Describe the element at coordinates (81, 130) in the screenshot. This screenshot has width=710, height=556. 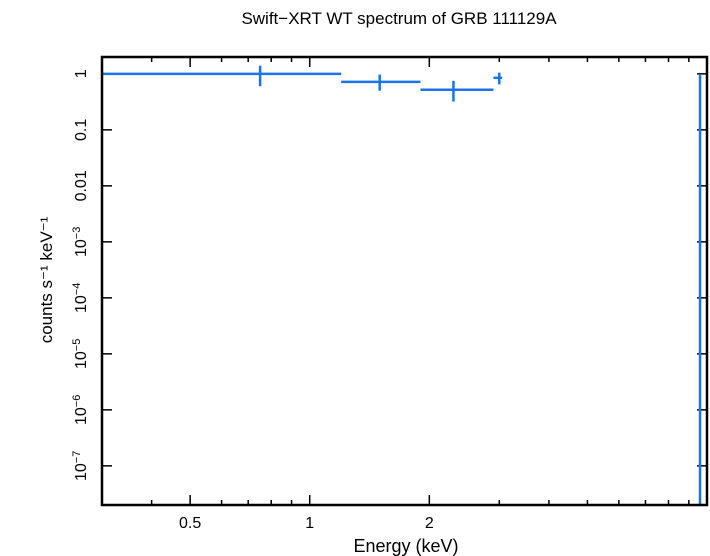
I see `y-tick-label: 0.1` at that location.